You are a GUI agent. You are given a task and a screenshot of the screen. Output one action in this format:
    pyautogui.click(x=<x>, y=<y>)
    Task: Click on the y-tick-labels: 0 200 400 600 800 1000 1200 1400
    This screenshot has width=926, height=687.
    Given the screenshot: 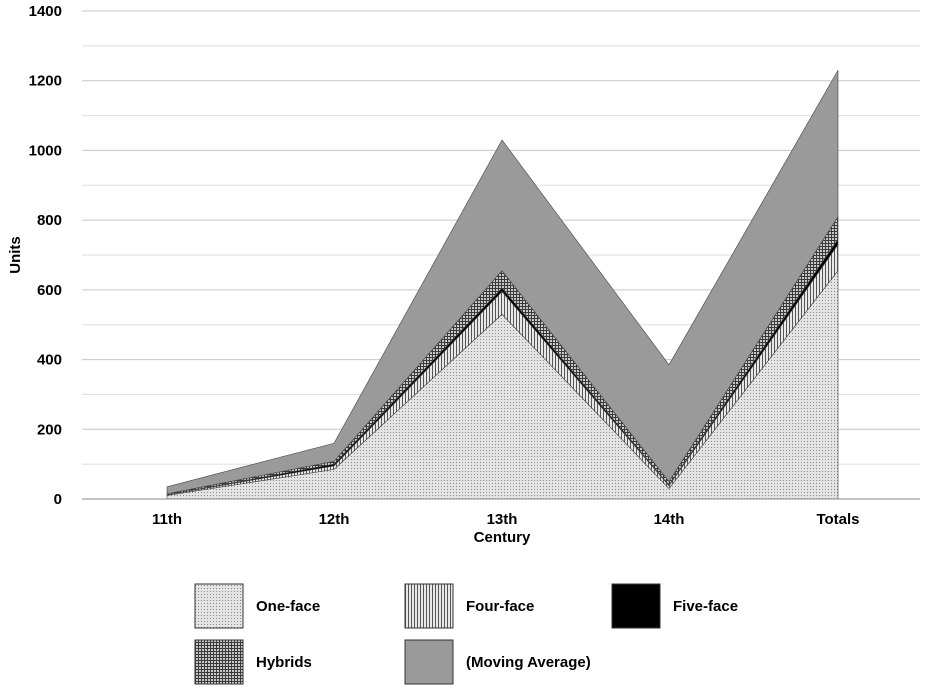 What is the action you would take?
    pyautogui.click(x=45, y=255)
    